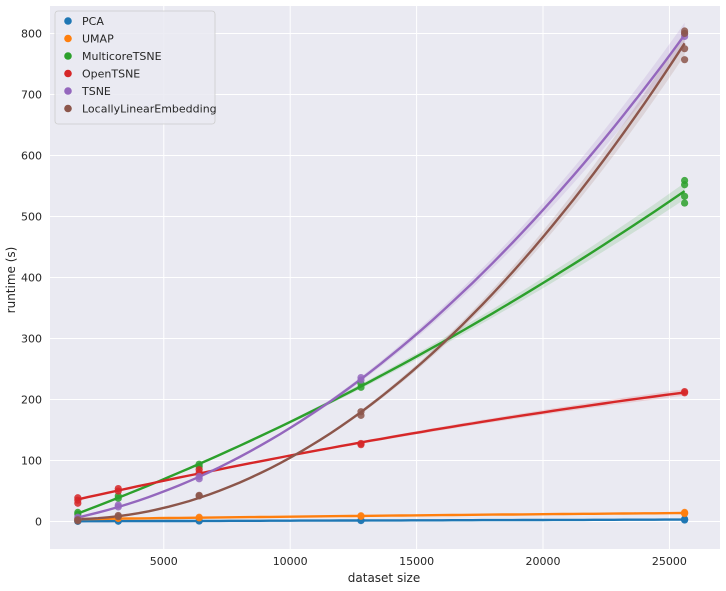  Describe the element at coordinates (31, 155) in the screenshot. I see `y-tick-label: 600` at that location.